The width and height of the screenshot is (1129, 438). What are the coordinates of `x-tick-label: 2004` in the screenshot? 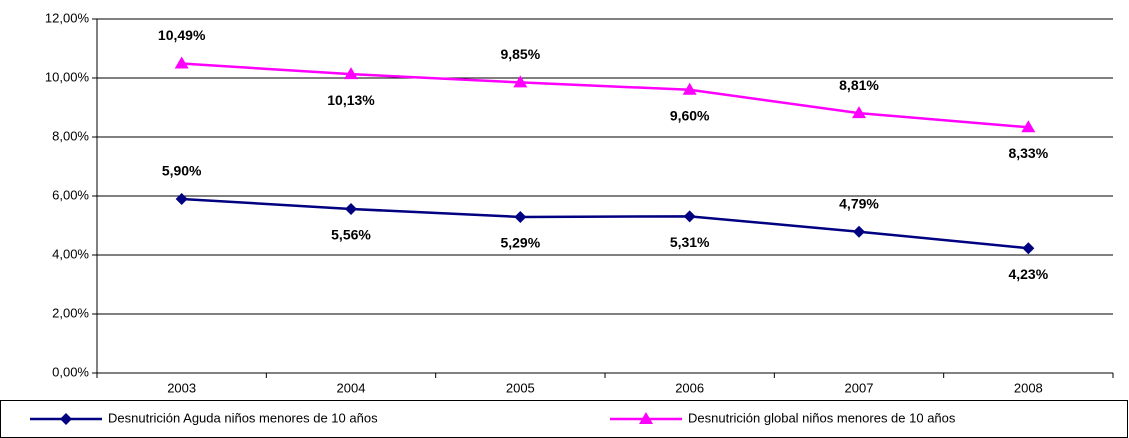 It's located at (351, 387).